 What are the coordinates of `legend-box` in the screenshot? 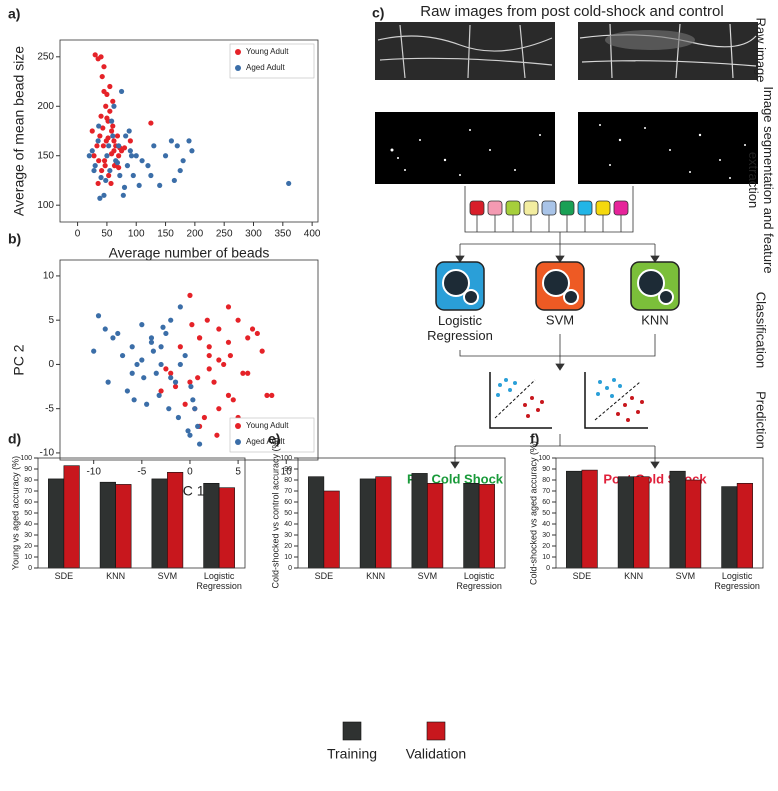 It's located at (272, 435).